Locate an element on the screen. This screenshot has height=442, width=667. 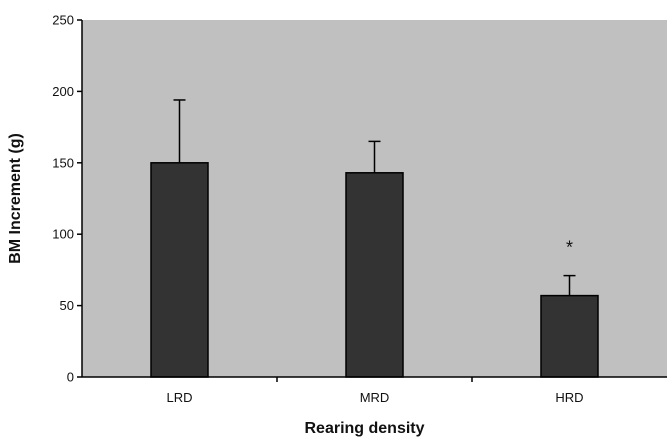
x-tick-label-lrd: LRD is located at coordinates (179, 397).